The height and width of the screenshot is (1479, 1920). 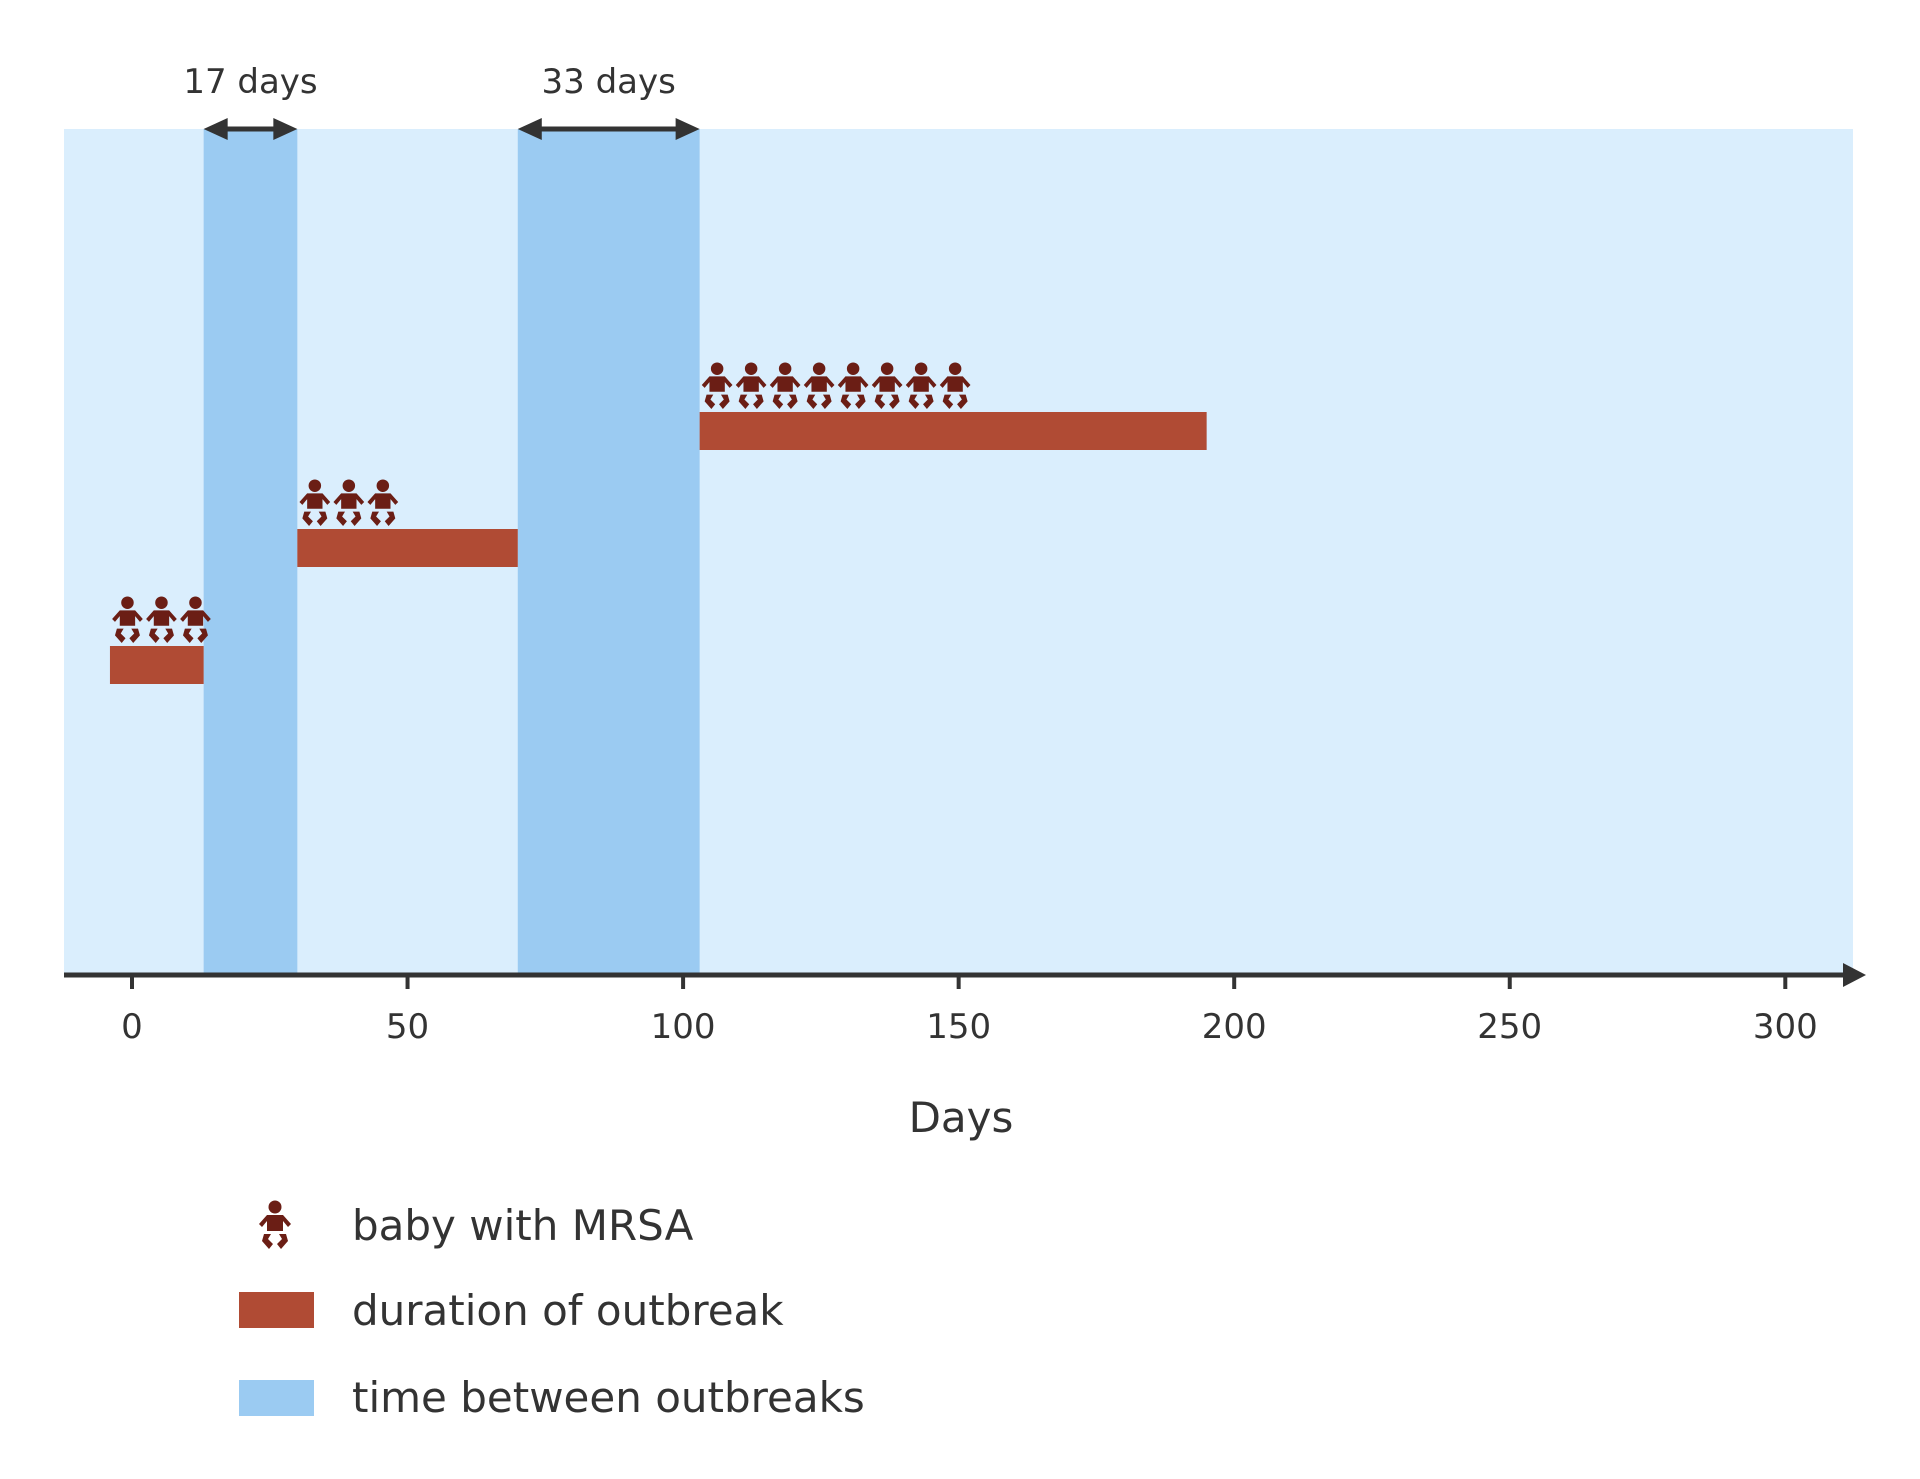 What do you see at coordinates (1854, 975) in the screenshot?
I see `axis-arrow-icon` at bounding box center [1854, 975].